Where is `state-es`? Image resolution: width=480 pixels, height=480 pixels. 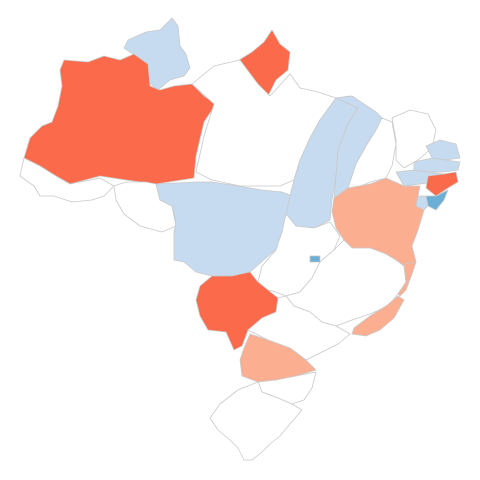 state-es is located at coordinates (407, 279).